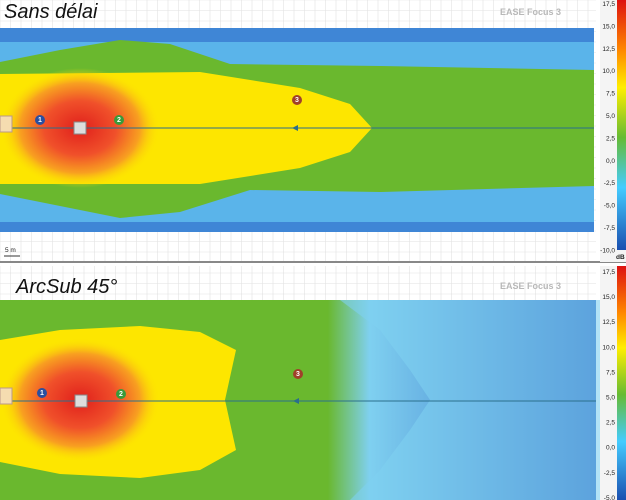 This screenshot has width=626, height=500. What do you see at coordinates (607, 250) in the screenshot?
I see `colorbar-tick-label: -10,0` at bounding box center [607, 250].